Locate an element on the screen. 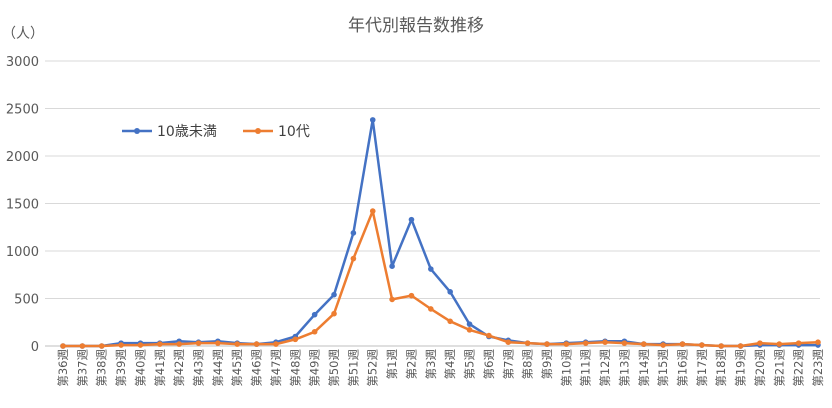 Image resolution: width=832 pixels, height=408 pixels. x-tick-label: 第20週 is located at coordinates (760, 368).